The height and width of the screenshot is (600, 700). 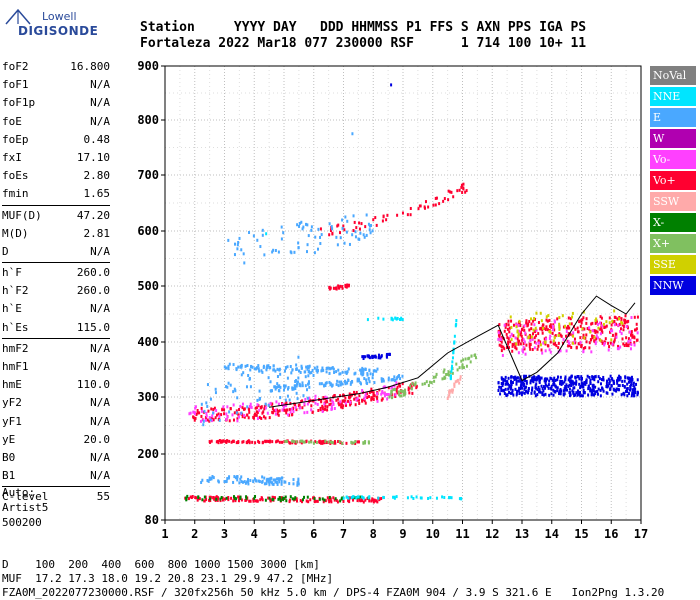 What do you see at coordinates (15, 327) in the screenshot?
I see `param-key: h`Es` at bounding box center [15, 327].